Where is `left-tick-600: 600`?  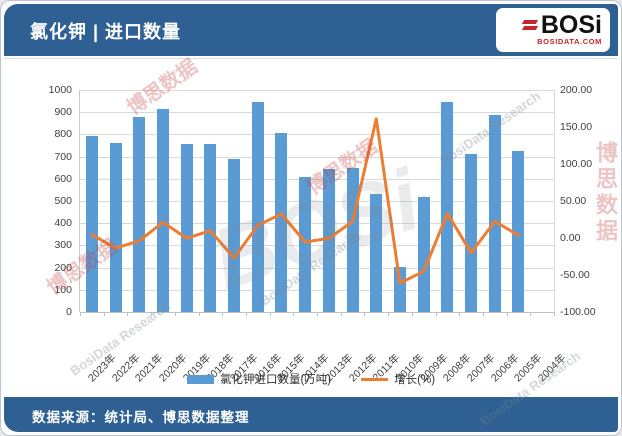
left-tick-600: 600 is located at coordinates (63, 178).